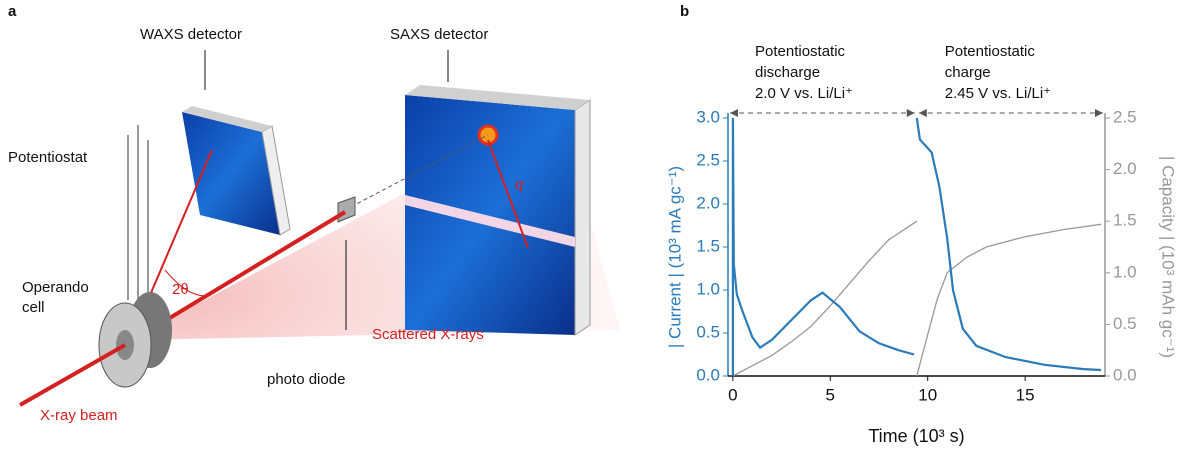  I want to click on label: Scattered X-rays, so click(428, 334).